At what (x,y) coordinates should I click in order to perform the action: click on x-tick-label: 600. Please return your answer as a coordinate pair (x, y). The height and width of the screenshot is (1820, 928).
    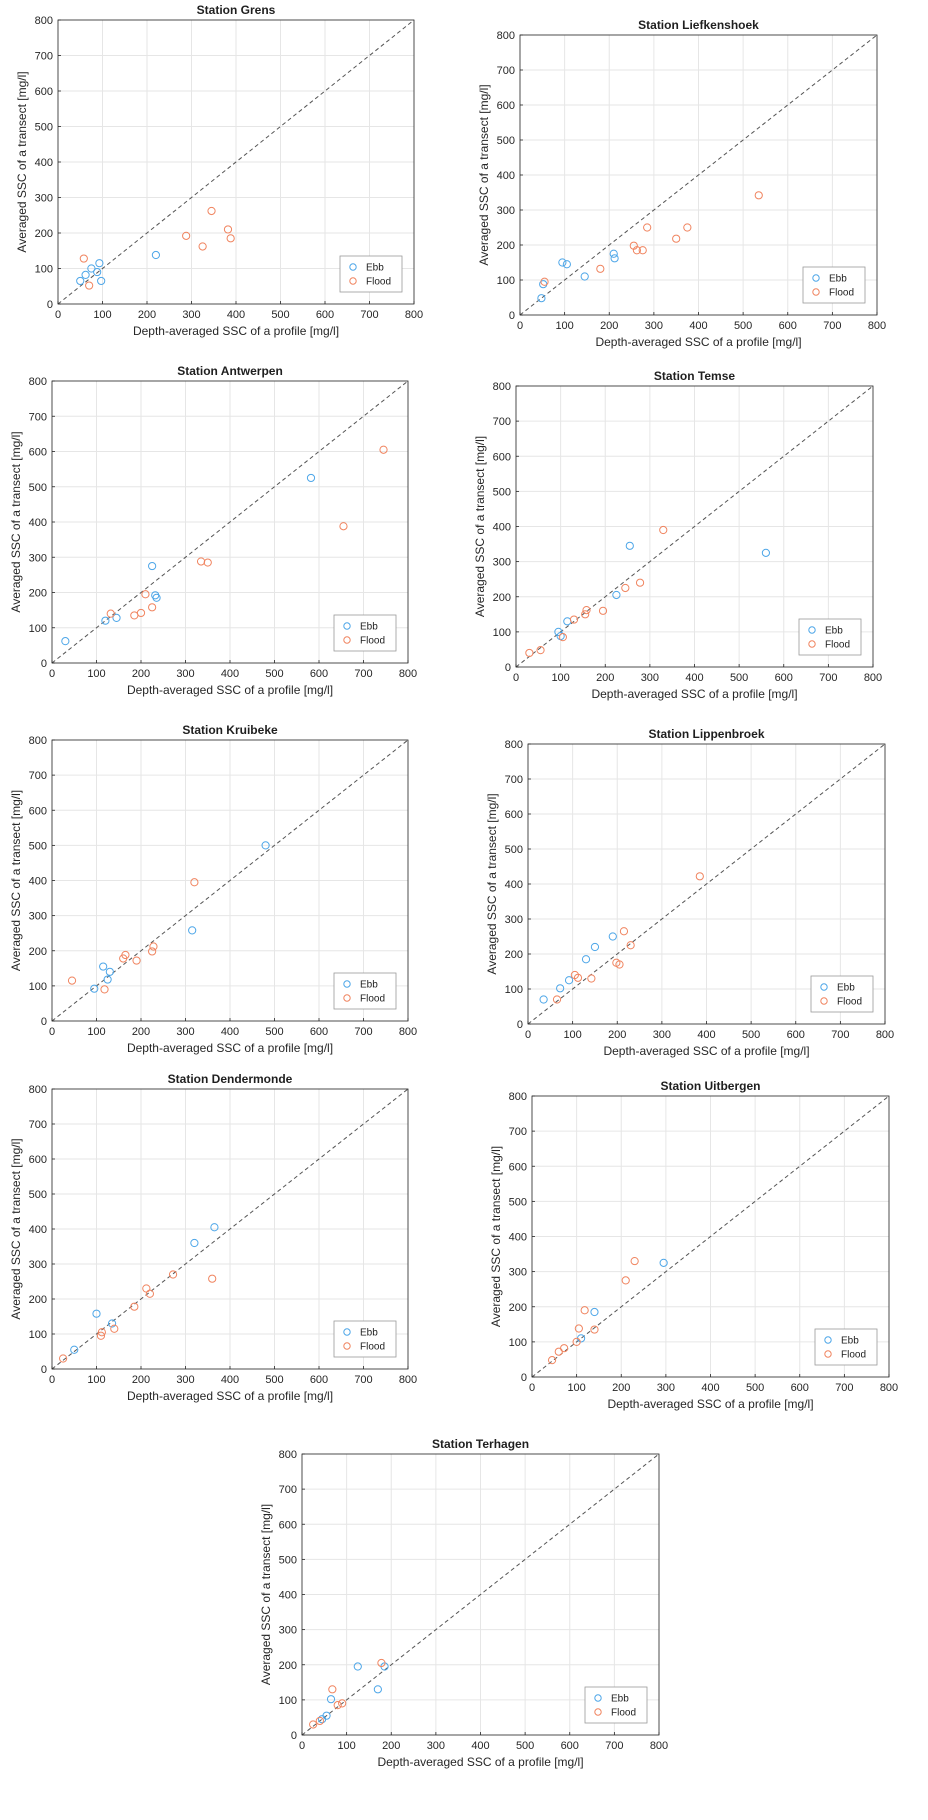
    Looking at the image, I should click on (796, 1035).